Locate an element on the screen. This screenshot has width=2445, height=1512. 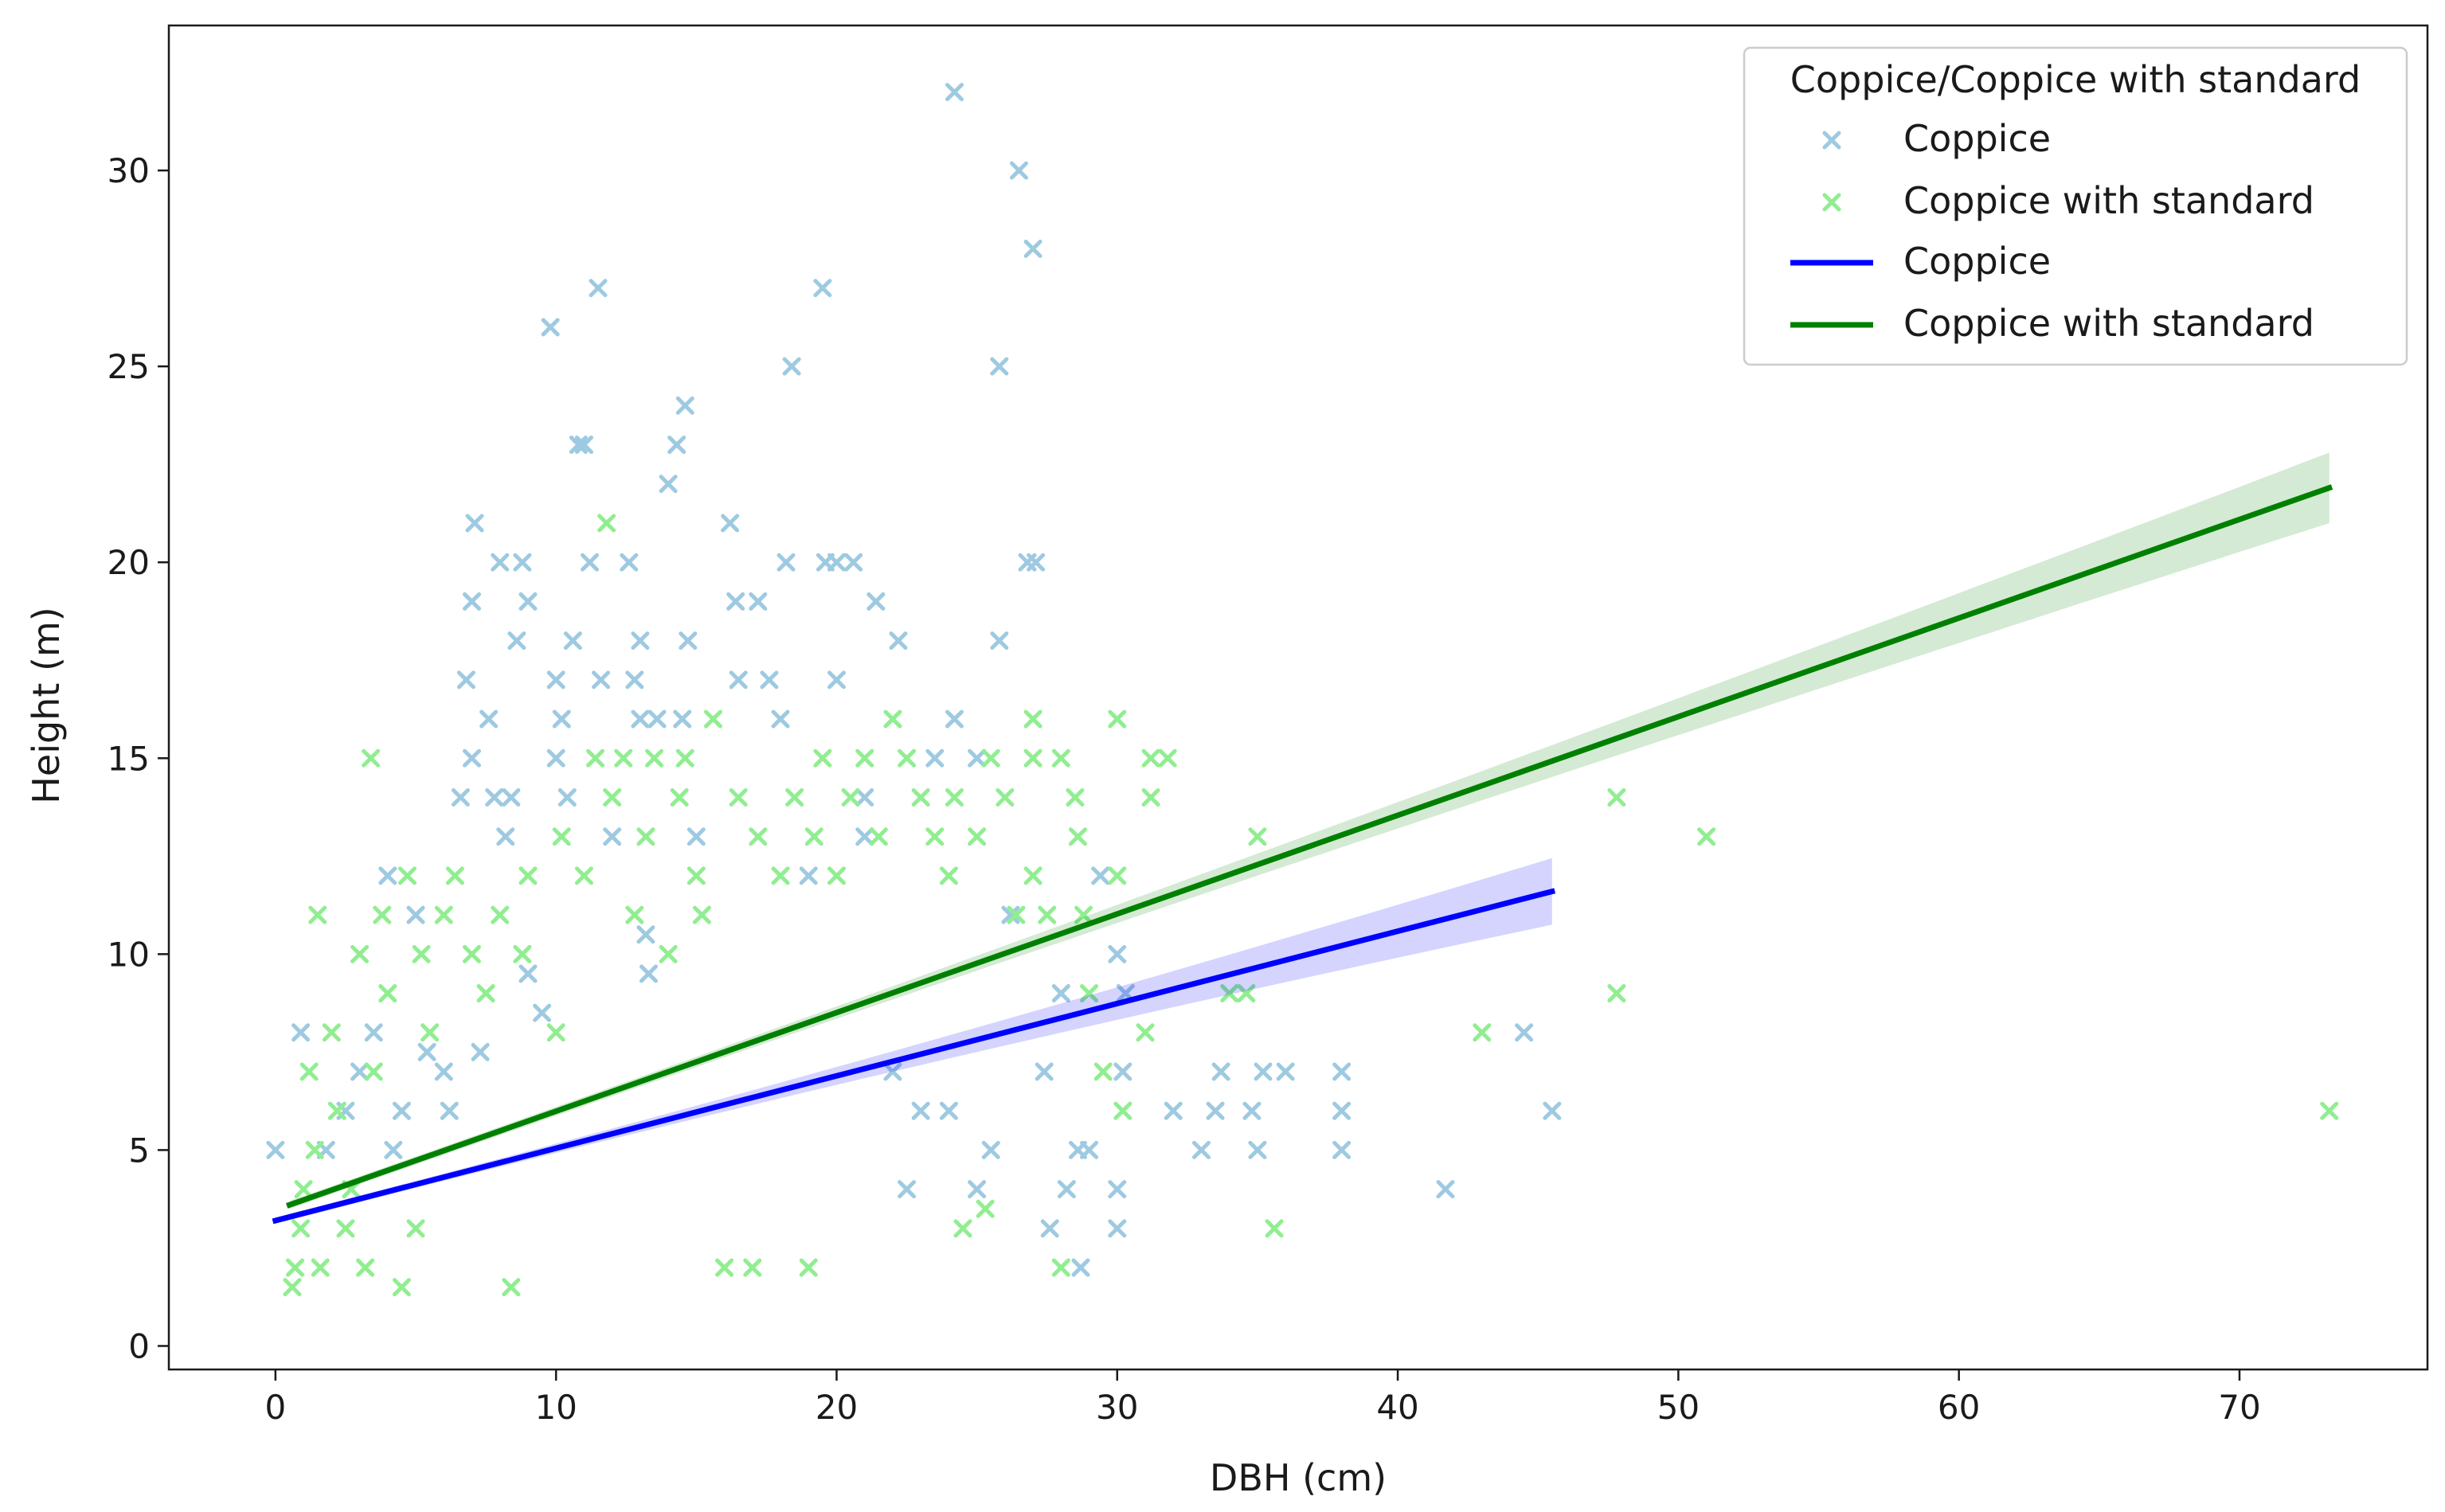
x-tick-label: 70 is located at coordinates (2239, 1407).